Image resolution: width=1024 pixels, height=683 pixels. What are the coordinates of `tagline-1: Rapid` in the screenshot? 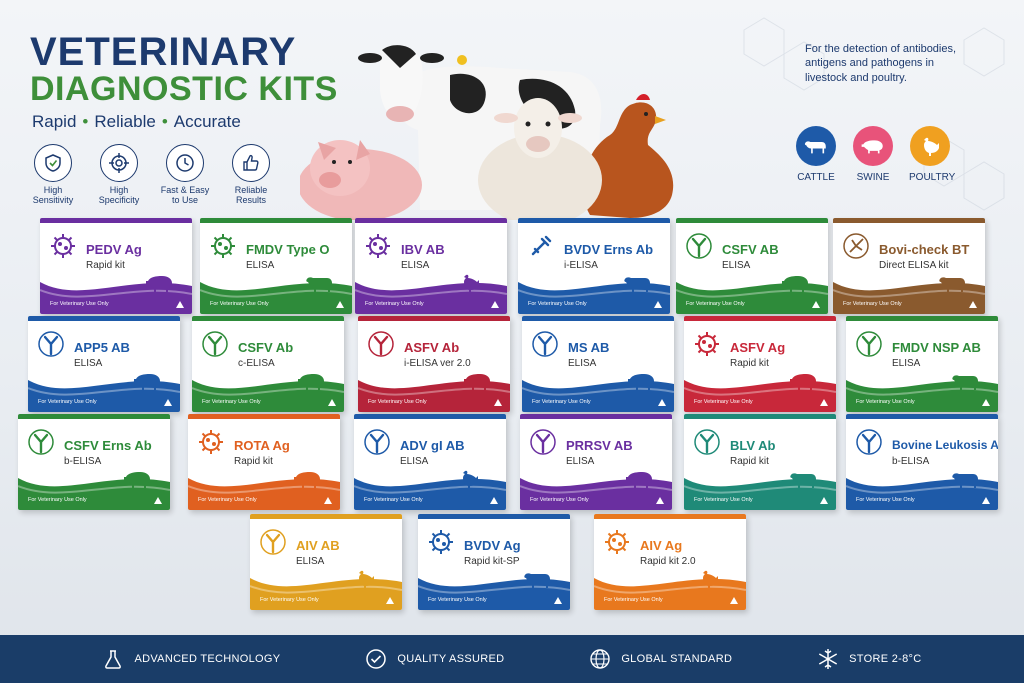 It's located at (54, 121).